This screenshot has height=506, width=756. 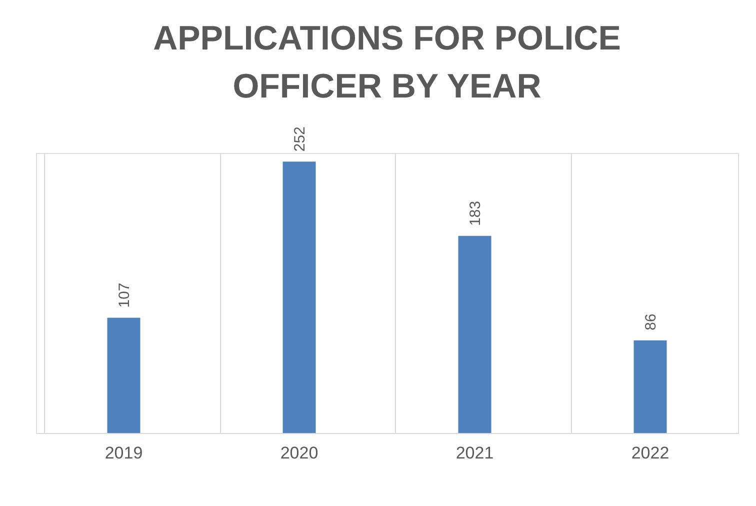 What do you see at coordinates (387, 63) in the screenshot?
I see `chart-title: APPLICATIONS FOR POLICE OFFICER BY YEAR` at bounding box center [387, 63].